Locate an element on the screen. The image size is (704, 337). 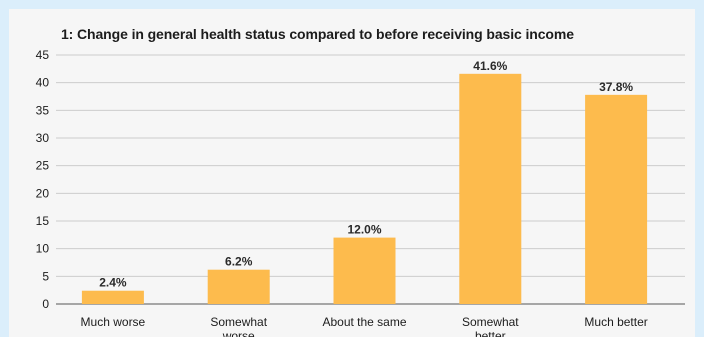
y-tick-label: 10 is located at coordinates (43, 249).